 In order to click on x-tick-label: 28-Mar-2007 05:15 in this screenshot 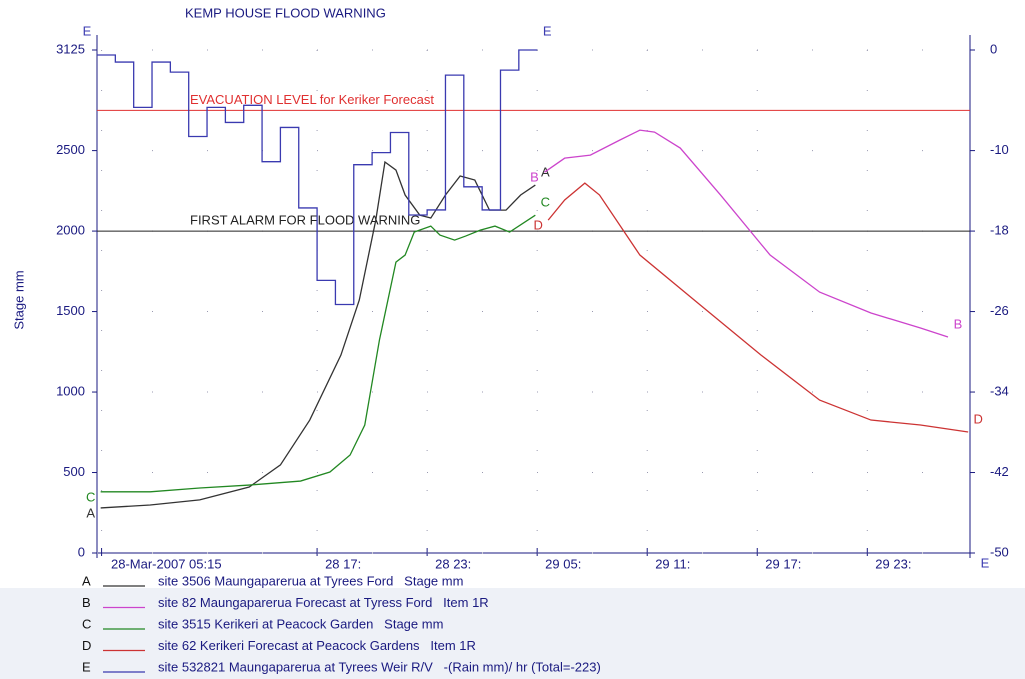, I will do `click(166, 563)`.